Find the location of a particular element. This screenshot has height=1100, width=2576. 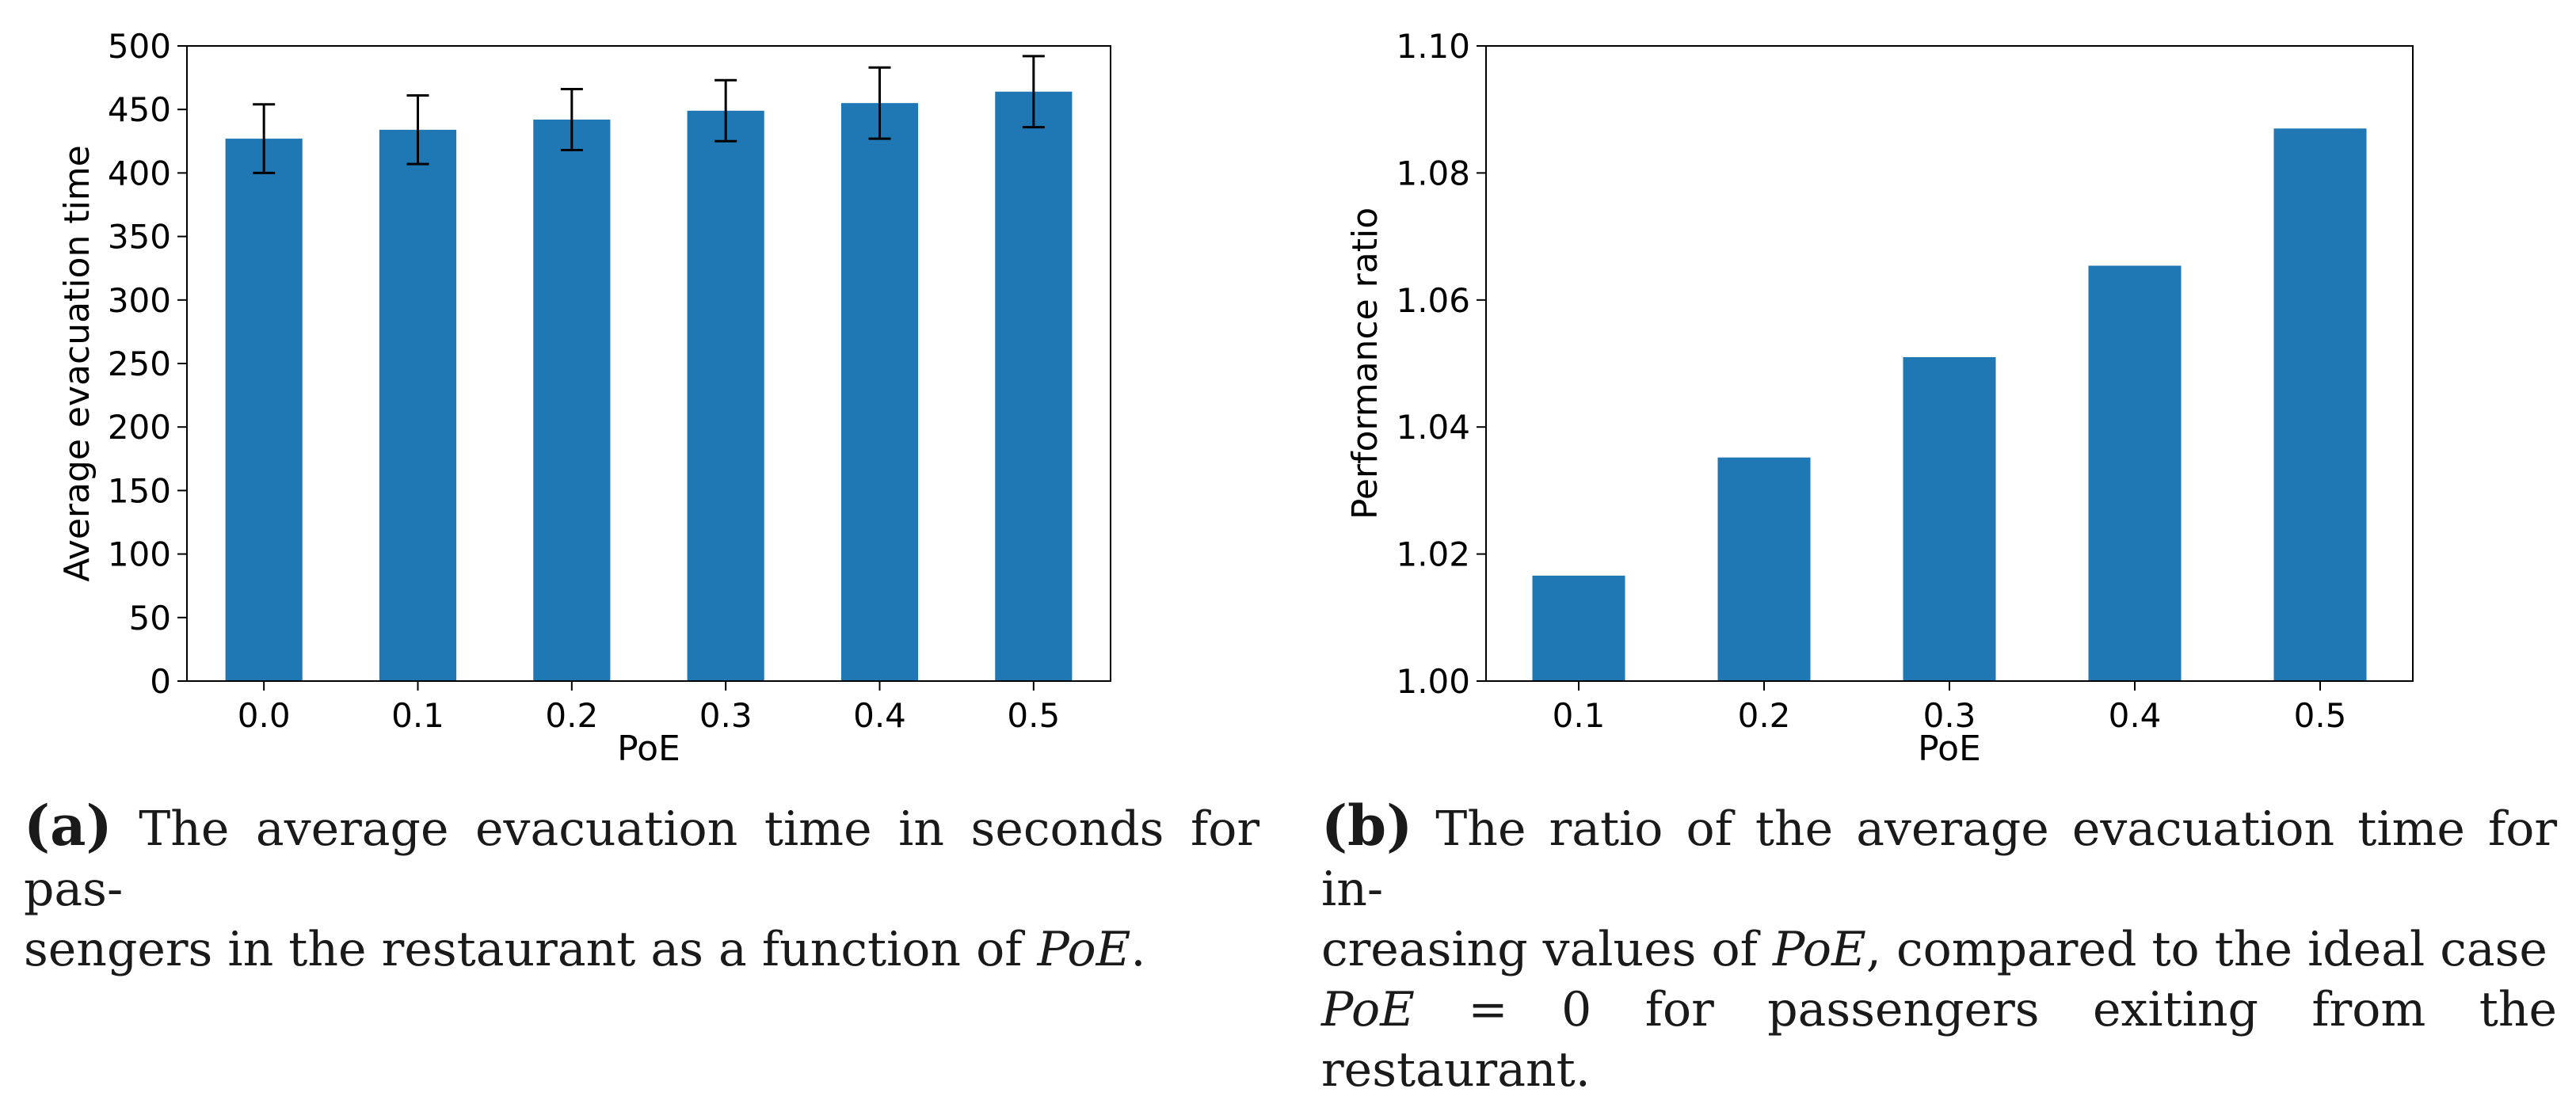

x-axis-label-b: PoE is located at coordinates (1950, 749).